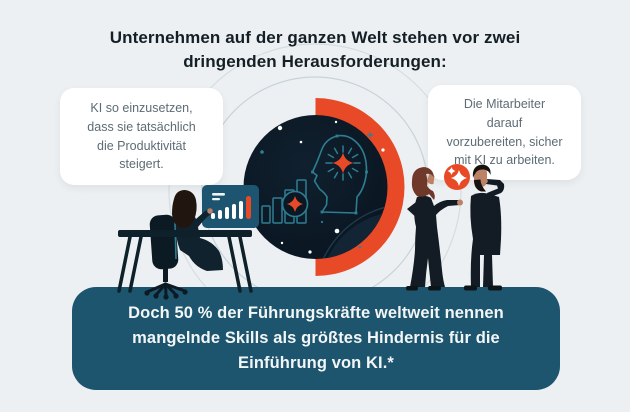 The height and width of the screenshot is (412, 630). I want to click on desk, so click(185, 261).